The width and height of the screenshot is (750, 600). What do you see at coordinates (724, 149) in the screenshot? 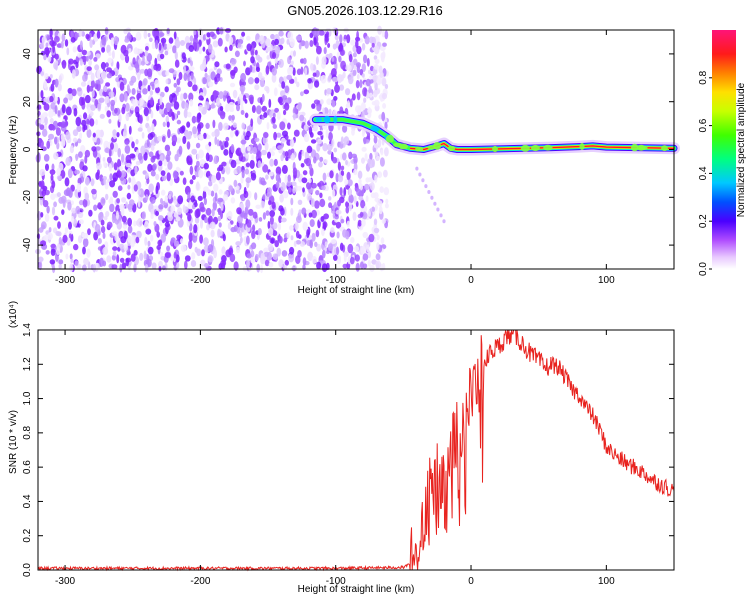
I see `colorbar-gradient` at bounding box center [724, 149].